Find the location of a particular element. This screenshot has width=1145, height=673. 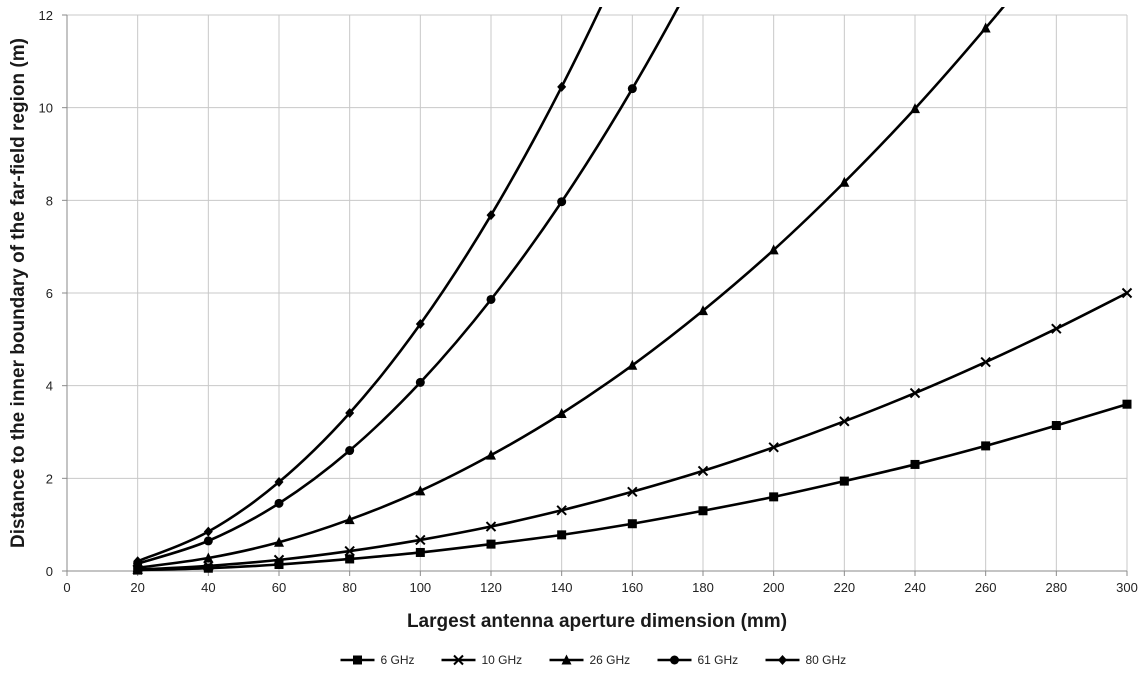

x-tick-label: 20 is located at coordinates (137, 587).